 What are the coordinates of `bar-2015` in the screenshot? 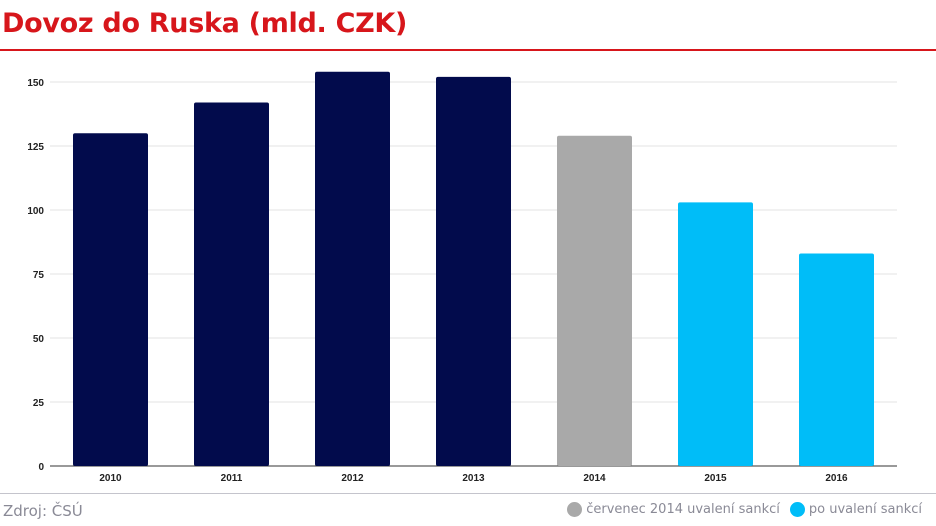 It's located at (715, 334).